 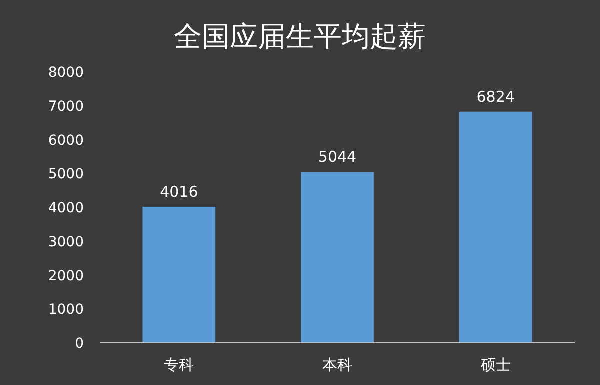 I want to click on y-tick-label: 6000, so click(x=66, y=140).